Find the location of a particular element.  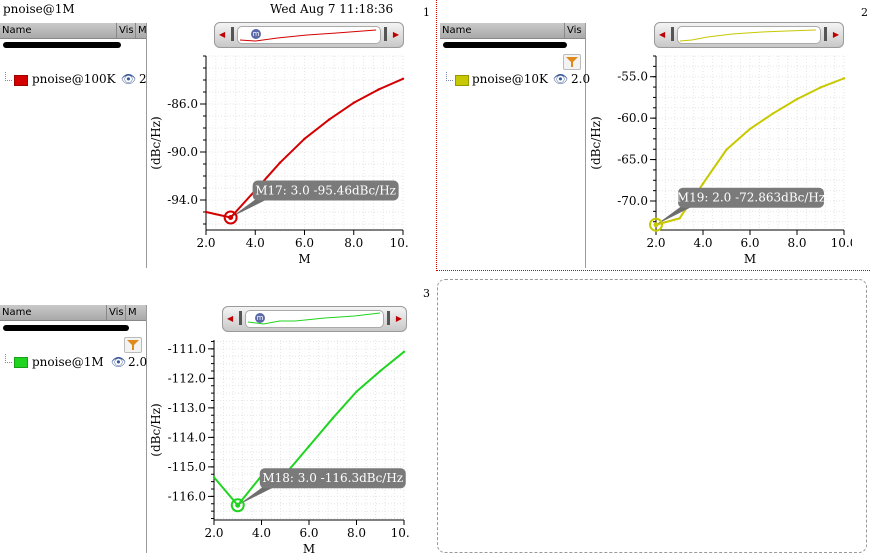

y-tick-label: -65.0 is located at coordinates (632, 160).